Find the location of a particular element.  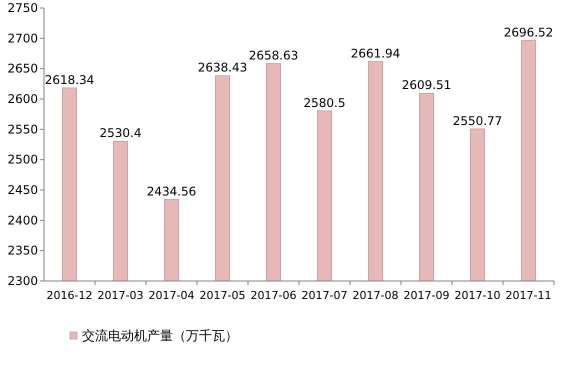

x-tick-label: 2017-08 is located at coordinates (375, 295).